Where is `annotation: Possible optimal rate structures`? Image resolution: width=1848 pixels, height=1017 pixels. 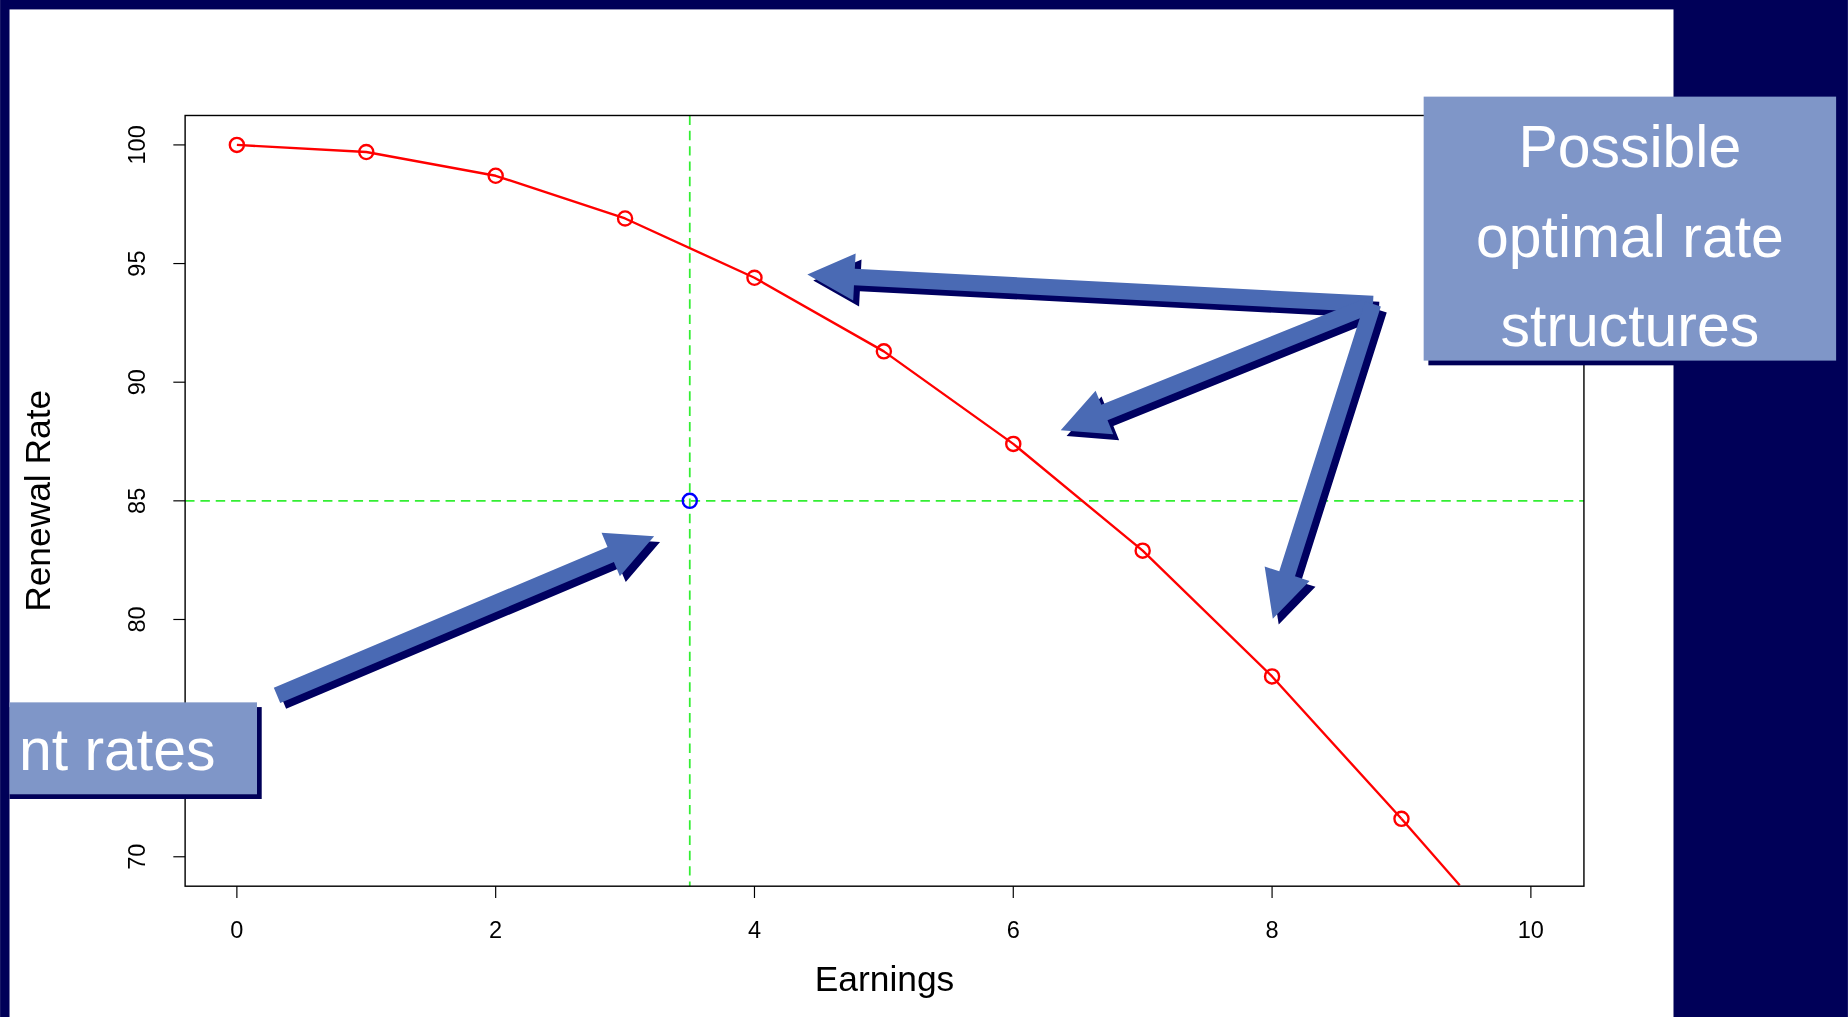 annotation: Possible optimal rate structures is located at coordinates (1630, 236).